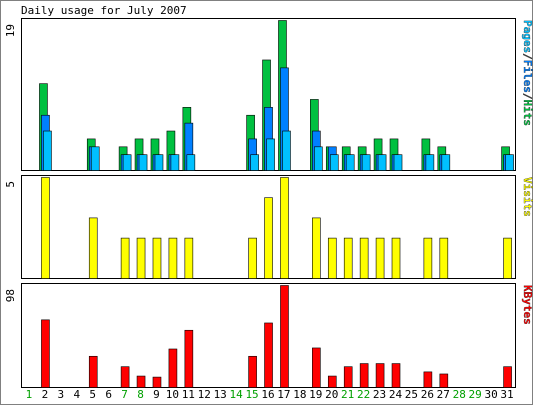  What do you see at coordinates (61, 394) in the screenshot?
I see `x-tick-label-3: 3` at bounding box center [61, 394].